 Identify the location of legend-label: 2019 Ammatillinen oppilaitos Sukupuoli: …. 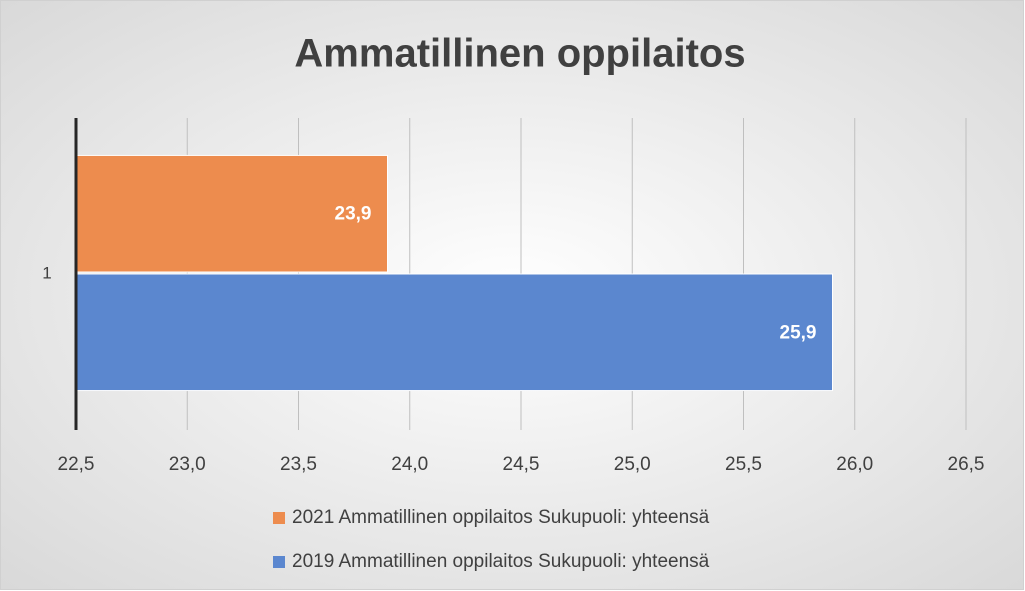
(501, 561).